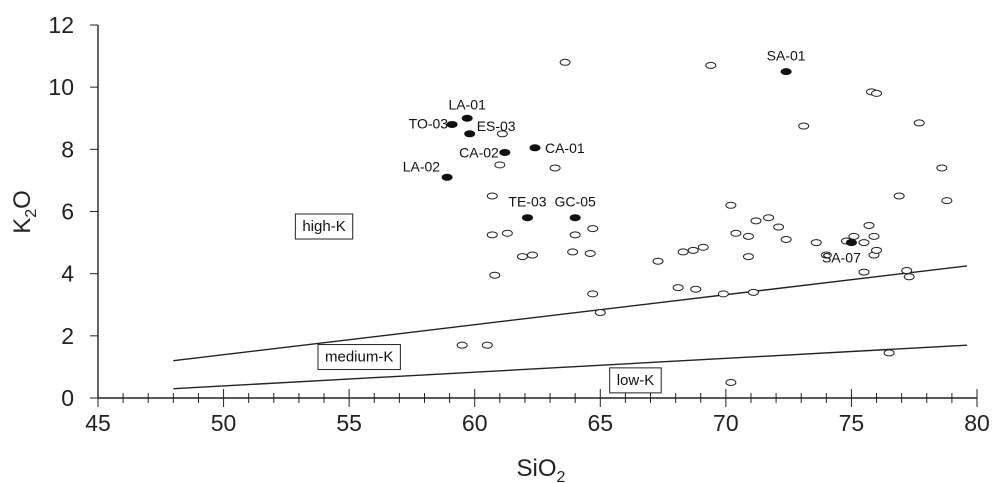  Describe the element at coordinates (61, 25) in the screenshot. I see `y-tick-label: 12` at that location.